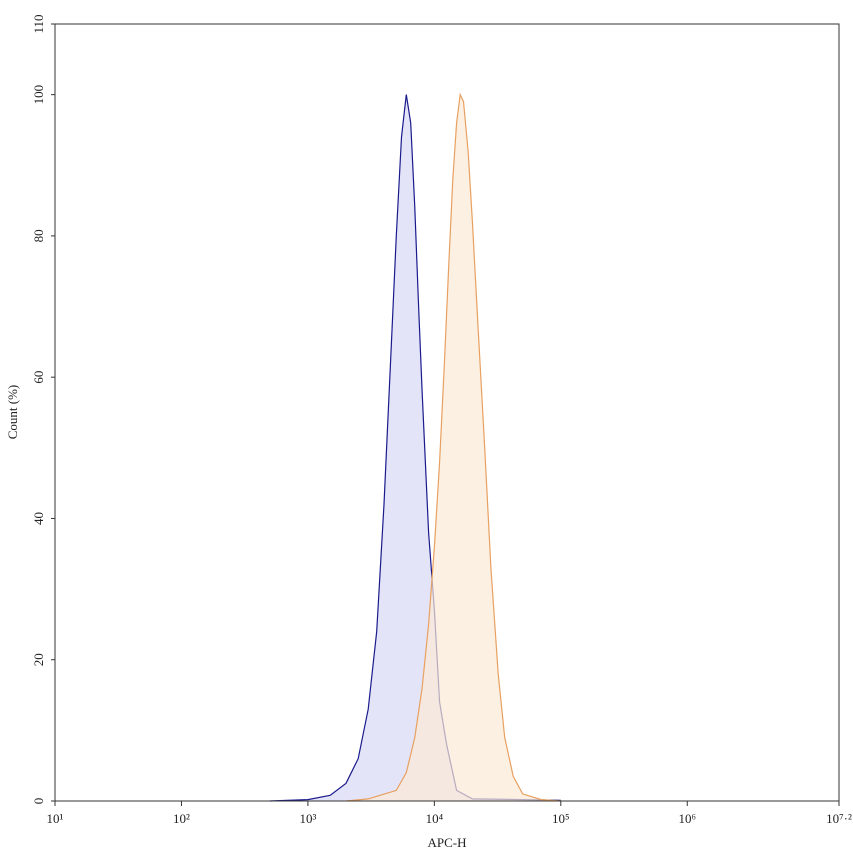 The image size is (853, 856). What do you see at coordinates (687, 818) in the screenshot?
I see `x-tick-label: 10⁶` at bounding box center [687, 818].